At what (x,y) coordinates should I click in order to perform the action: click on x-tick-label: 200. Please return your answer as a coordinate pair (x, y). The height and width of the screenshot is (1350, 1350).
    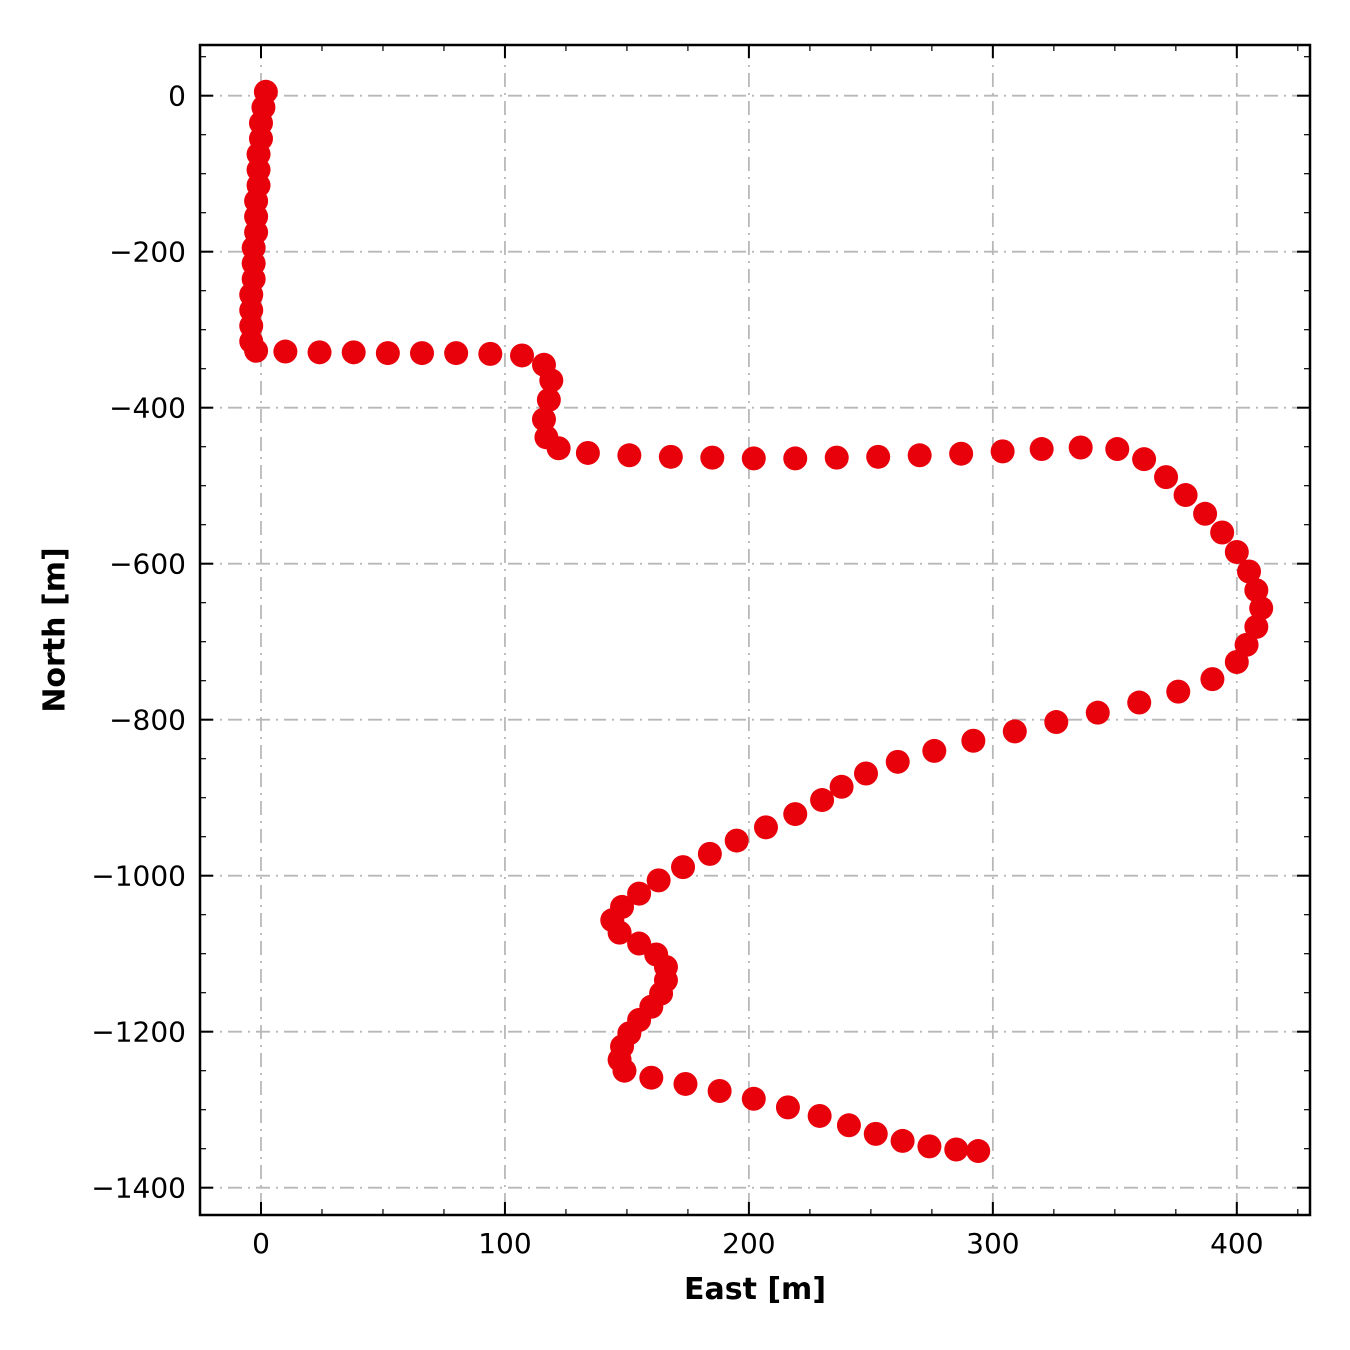
    Looking at the image, I should click on (748, 1243).